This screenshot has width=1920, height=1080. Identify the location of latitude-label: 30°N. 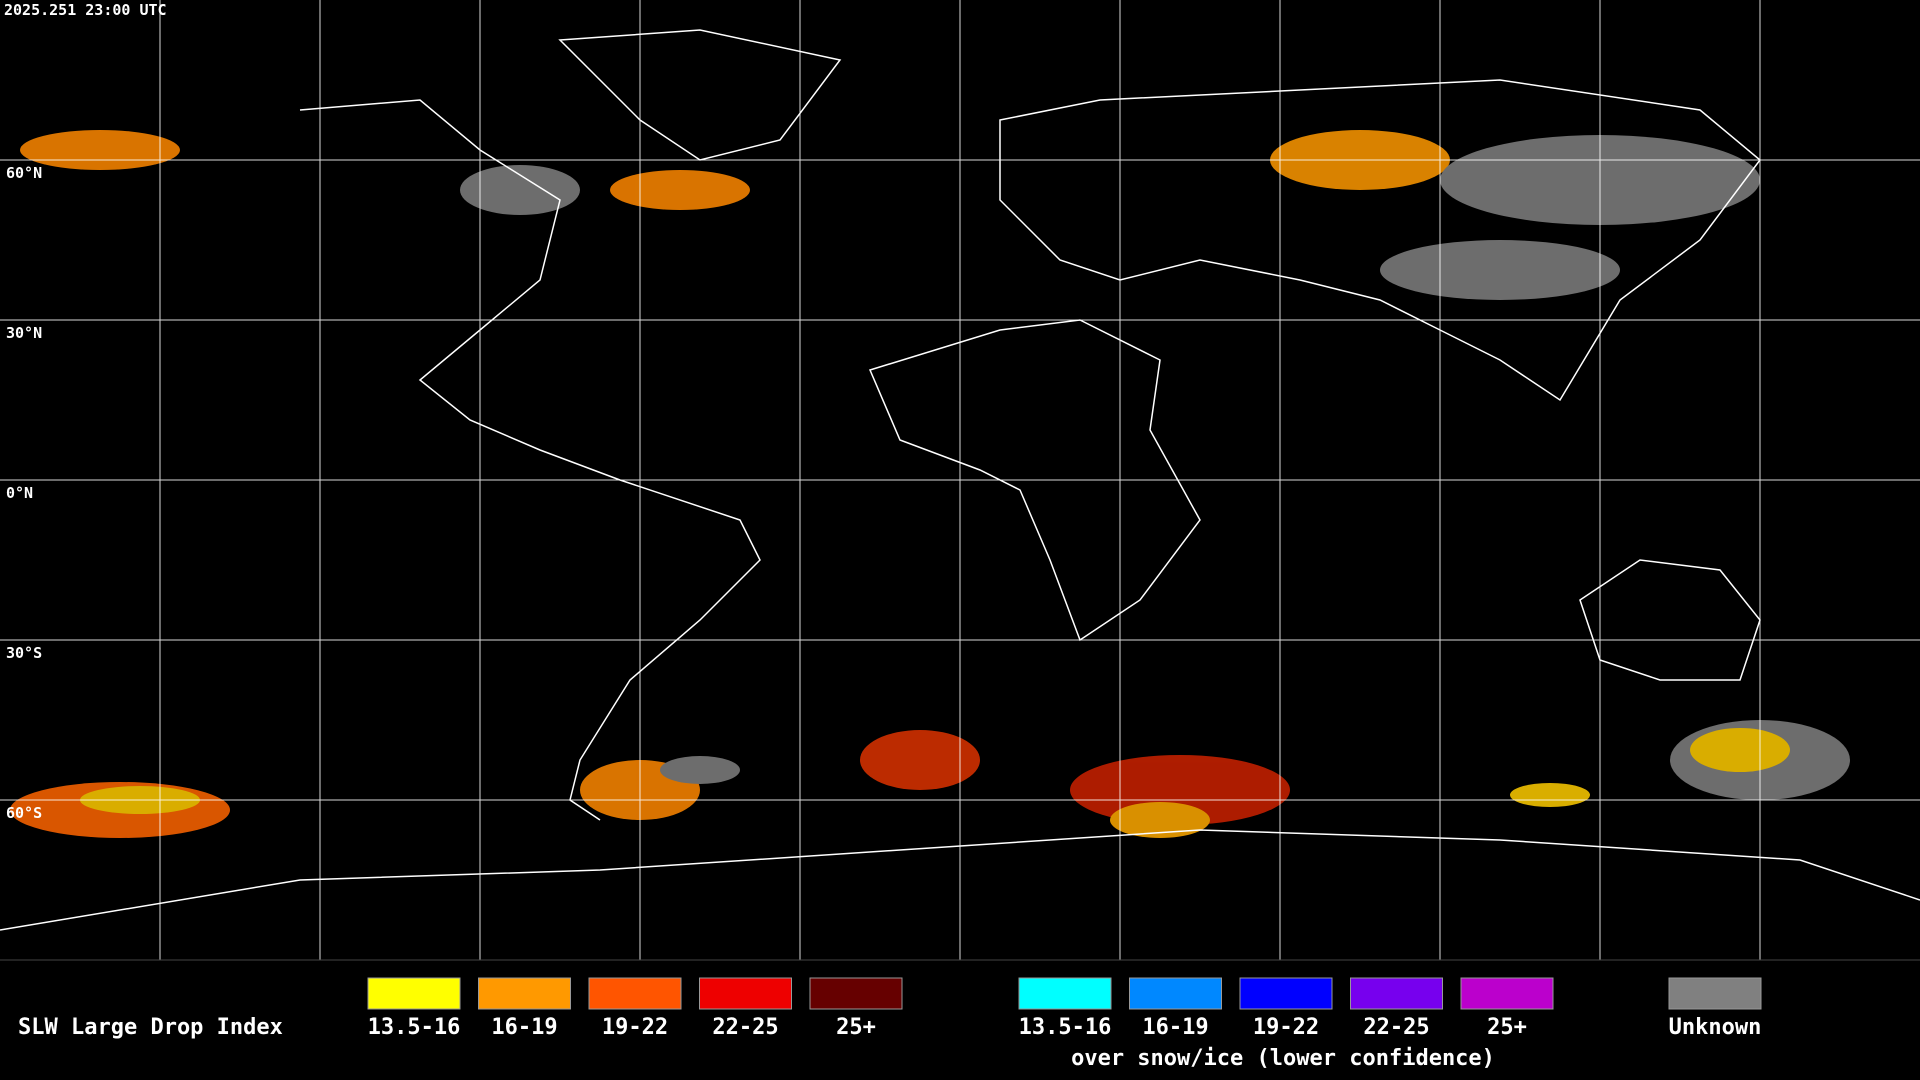
(24, 333).